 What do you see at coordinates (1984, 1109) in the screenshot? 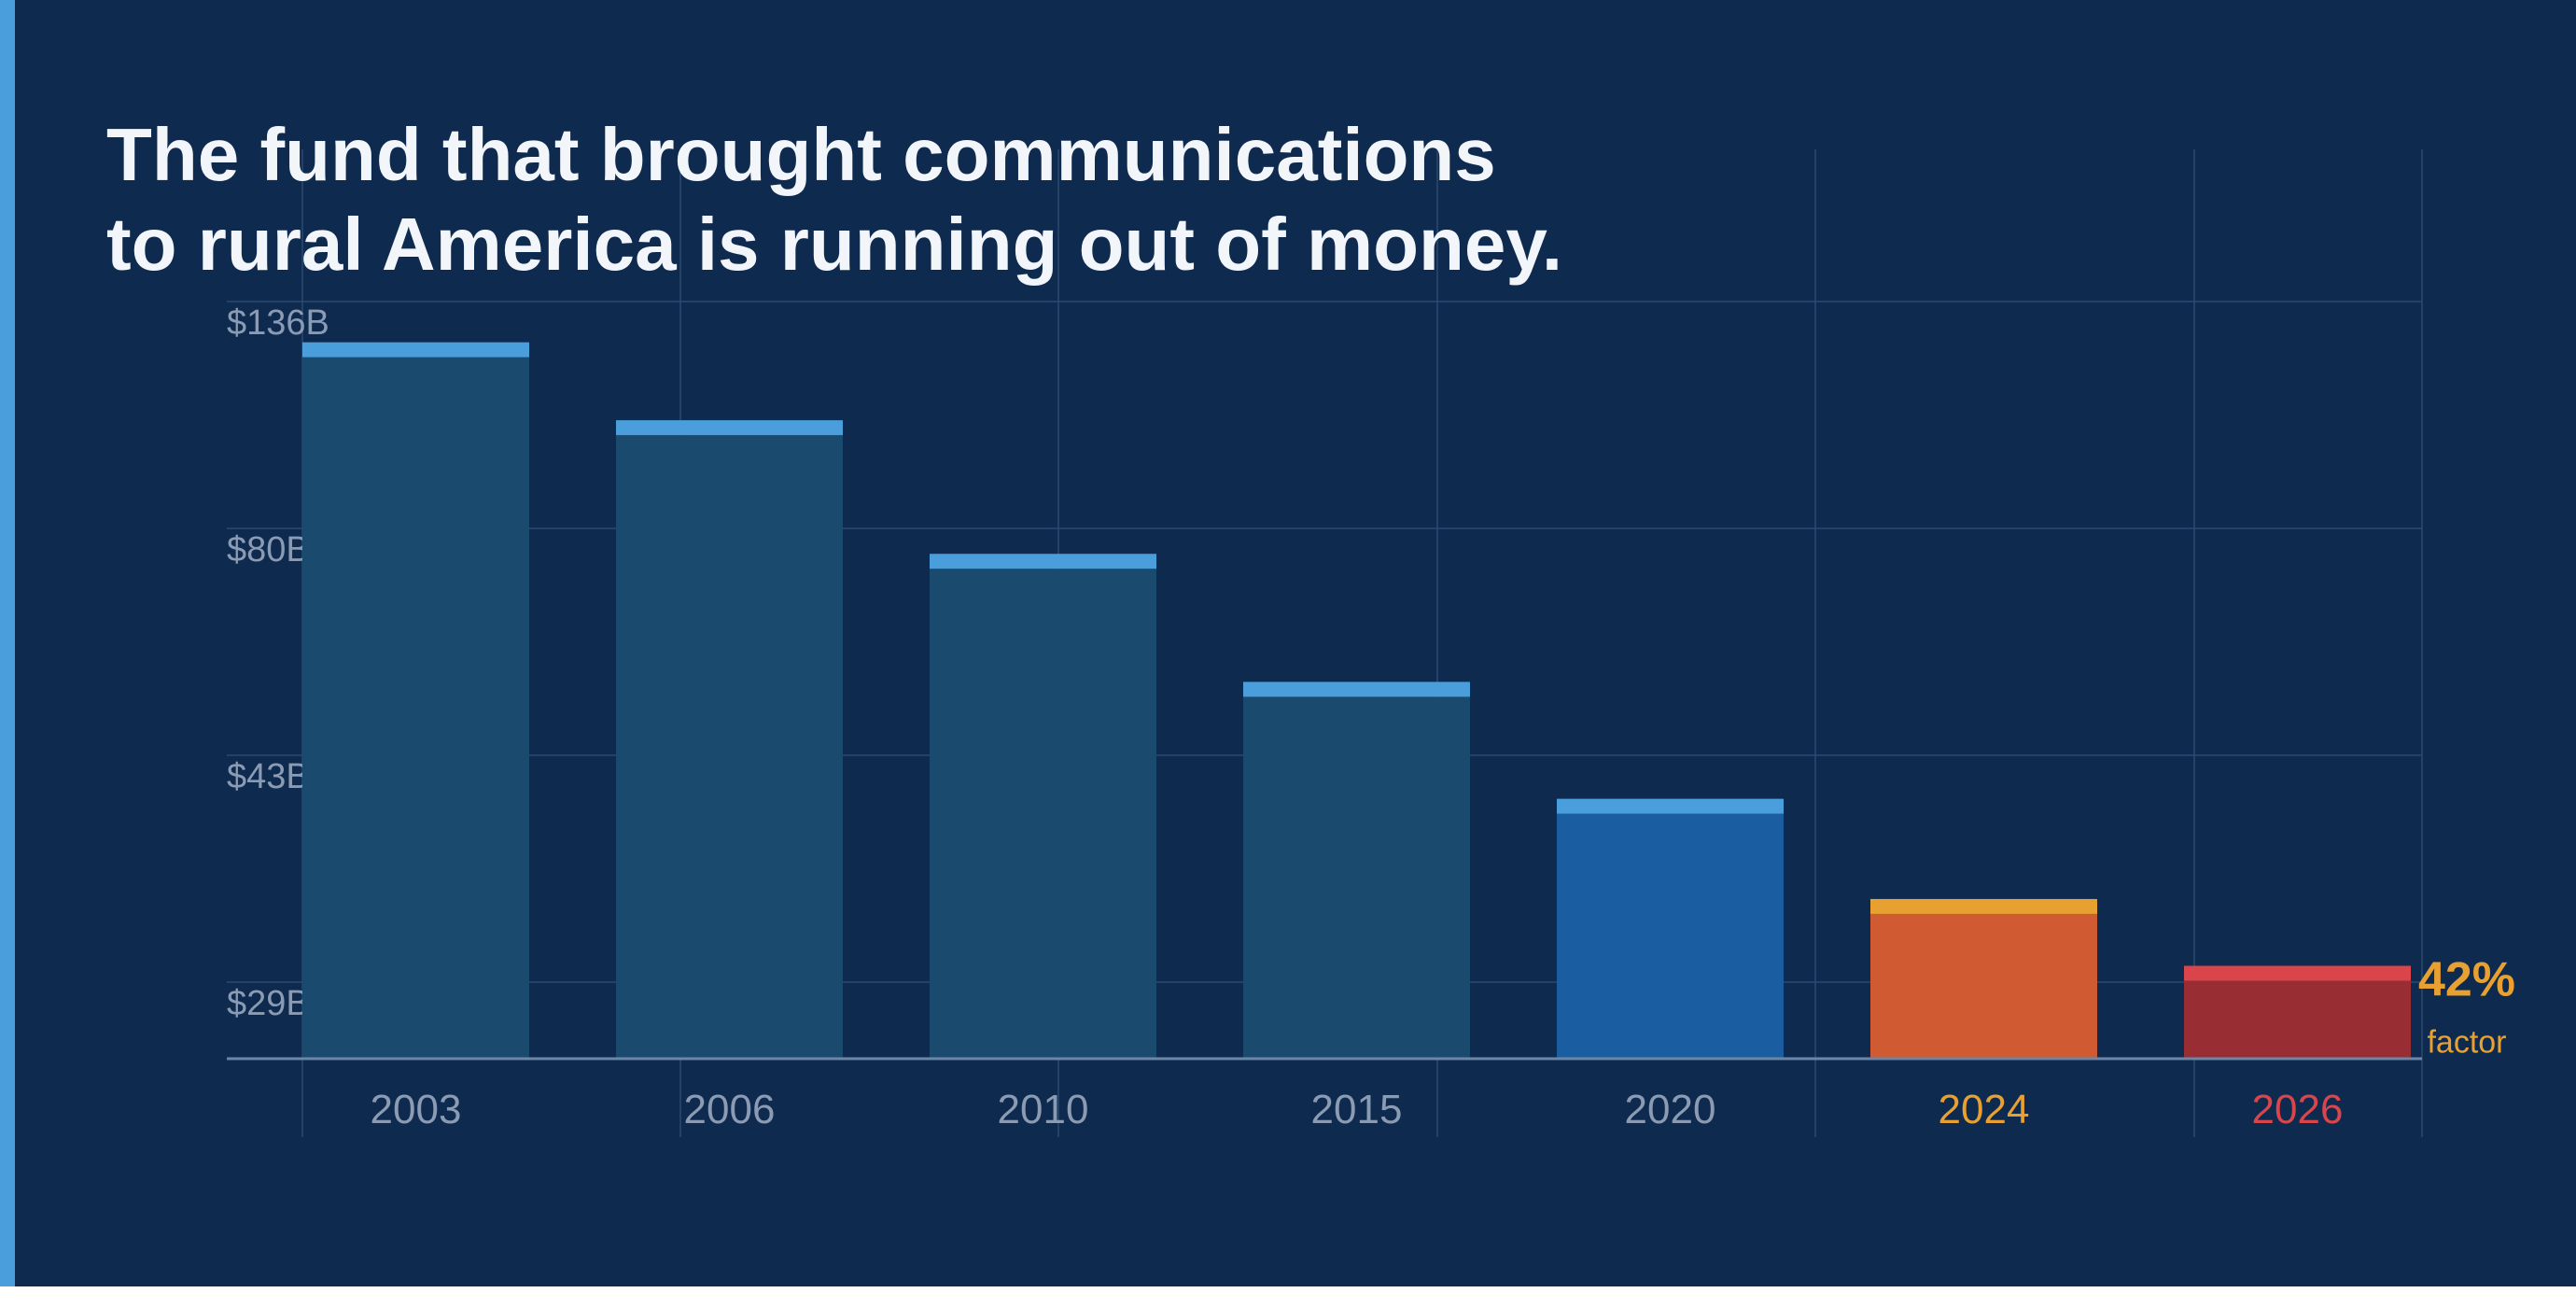
I see `x-tick-label: 2024` at bounding box center [1984, 1109].